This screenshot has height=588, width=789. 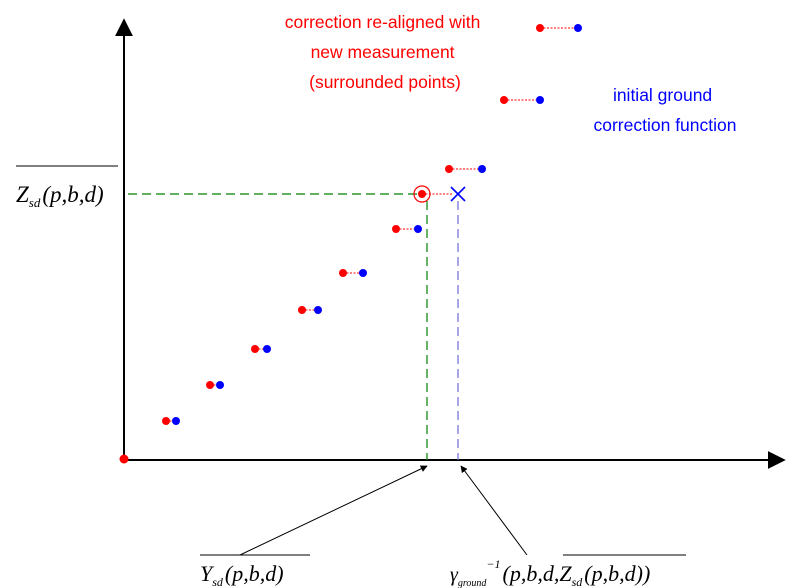 I want to click on legend-initial-marker, so click(x=522, y=100).